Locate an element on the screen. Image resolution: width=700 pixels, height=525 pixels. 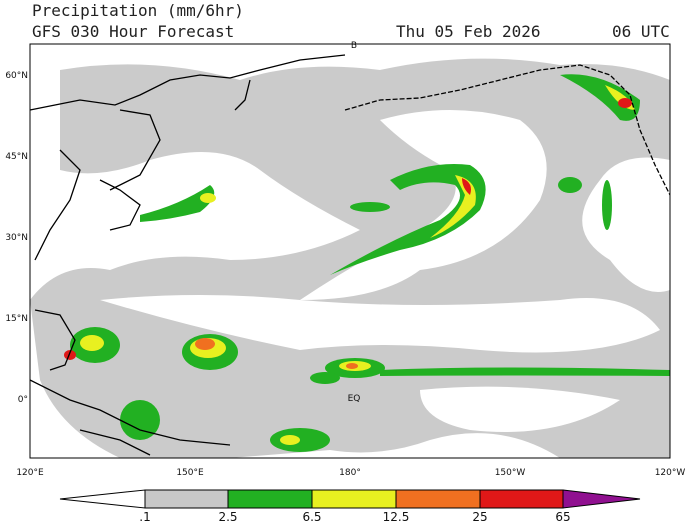
top-label: B is located at coordinates (354, 46).